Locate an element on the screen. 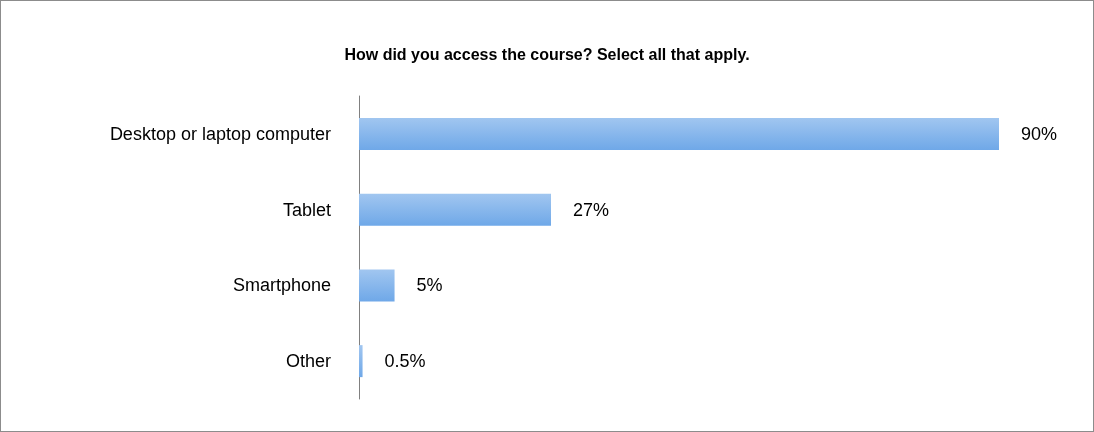 This screenshot has width=1094, height=432. data-label: 5% is located at coordinates (429, 285).